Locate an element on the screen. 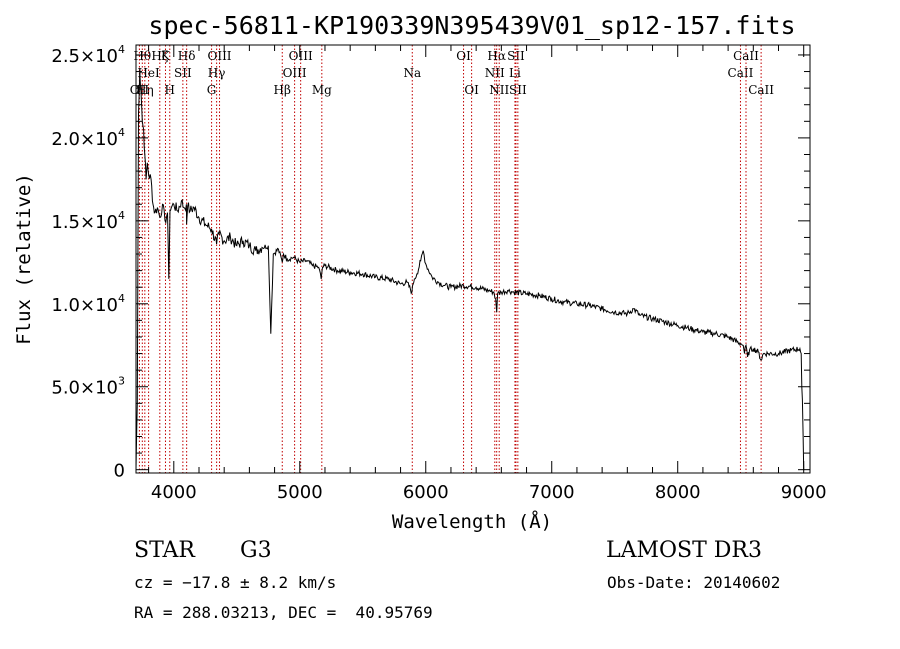 This screenshot has width=900, height=649. x-tick-label: 4000 is located at coordinates (174, 492).